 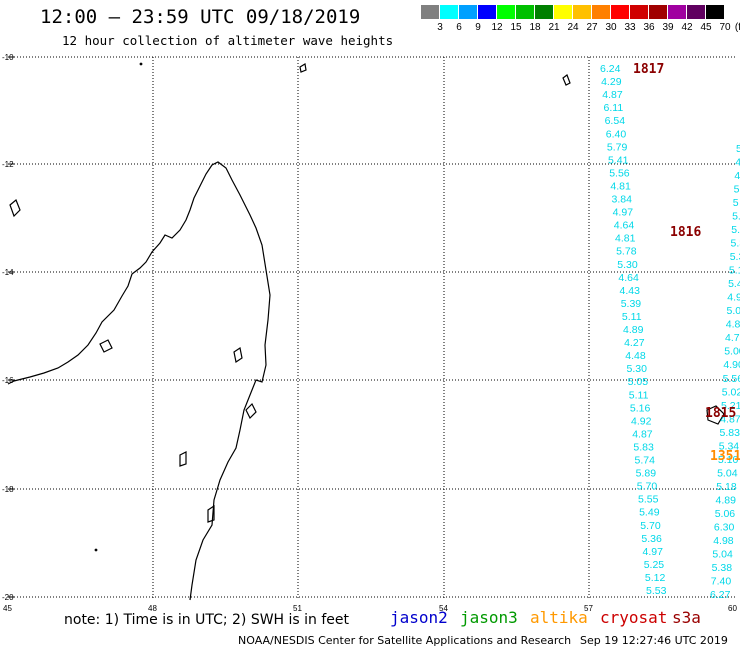 What do you see at coordinates (686, 617) in the screenshot?
I see `satellite-s3a: s3a` at bounding box center [686, 617].